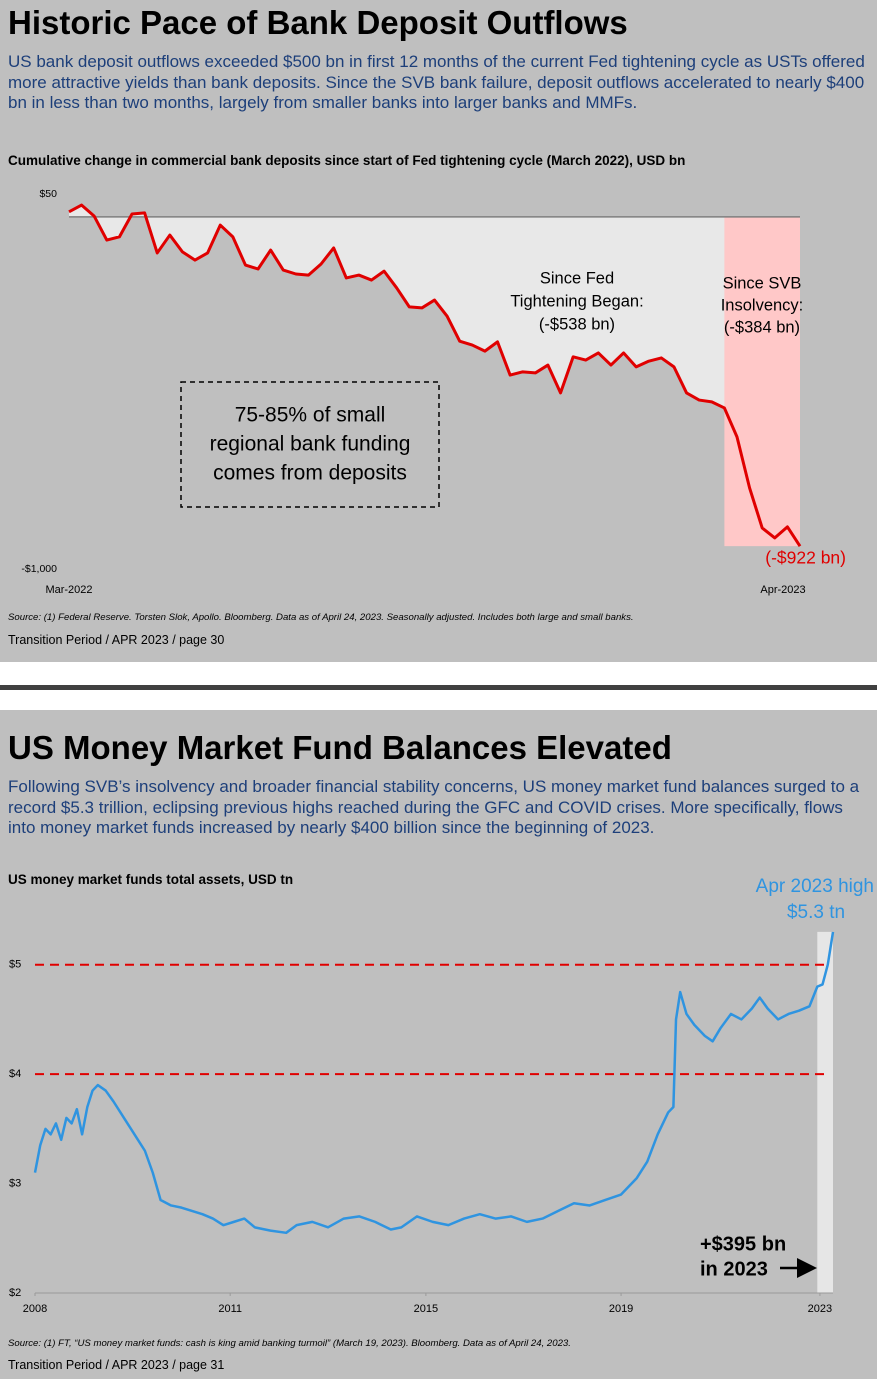 The image size is (877, 1379). Describe the element at coordinates (762, 305) in the screenshot. I see `annotation: Insolvency:` at that location.